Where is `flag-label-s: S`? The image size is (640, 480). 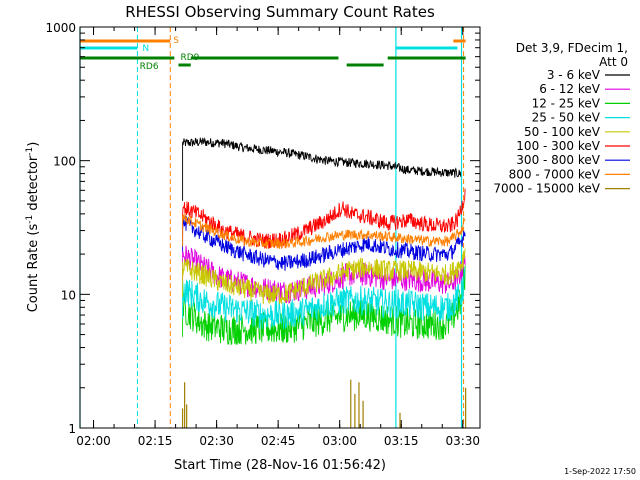
flag-label-s: S is located at coordinates (176, 41).